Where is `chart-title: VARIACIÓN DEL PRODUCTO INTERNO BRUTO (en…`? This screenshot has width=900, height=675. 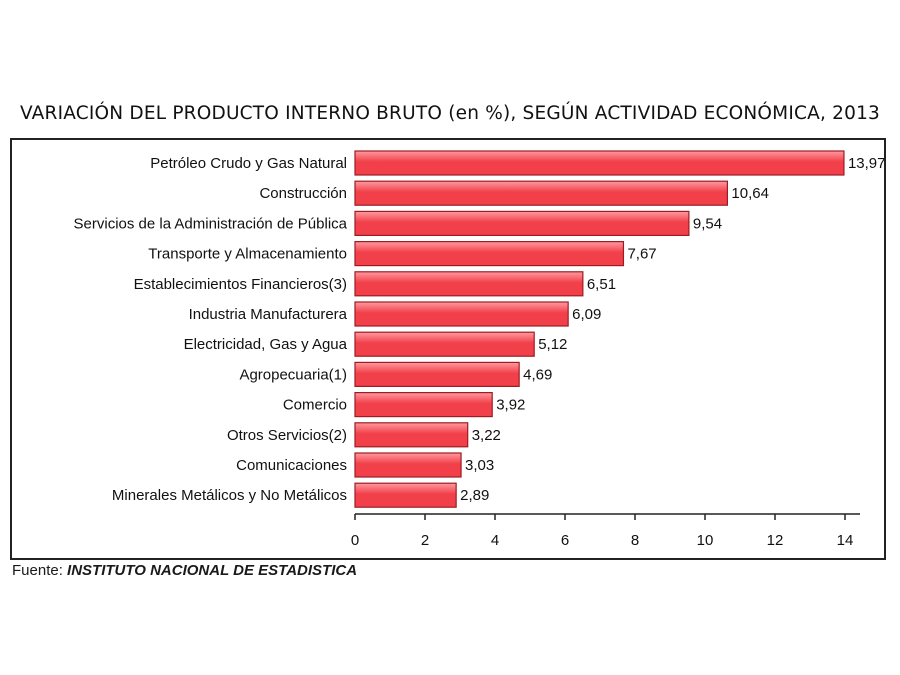
chart-title: VARIACIÓN DEL PRODUCTO INTERNO BRUTO (en… is located at coordinates (450, 113).